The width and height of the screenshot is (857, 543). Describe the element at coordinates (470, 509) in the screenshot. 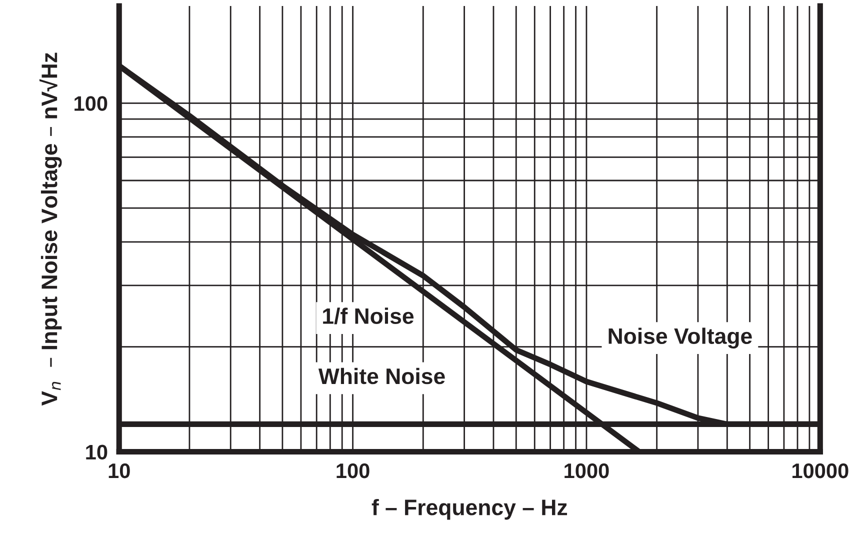

I see `x-axis-title: f – Frequency – Hz` at that location.